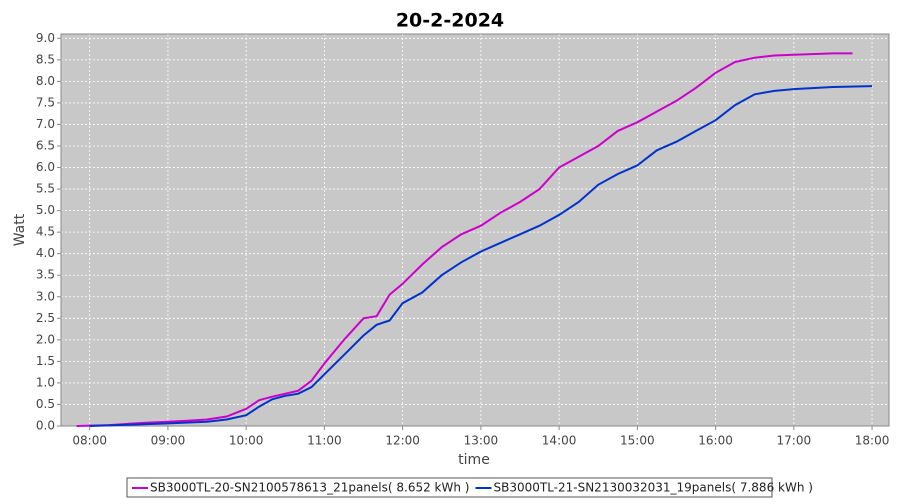 The width and height of the screenshot is (900, 504). I want to click on y-tick-label: 8.0, so click(45, 81).